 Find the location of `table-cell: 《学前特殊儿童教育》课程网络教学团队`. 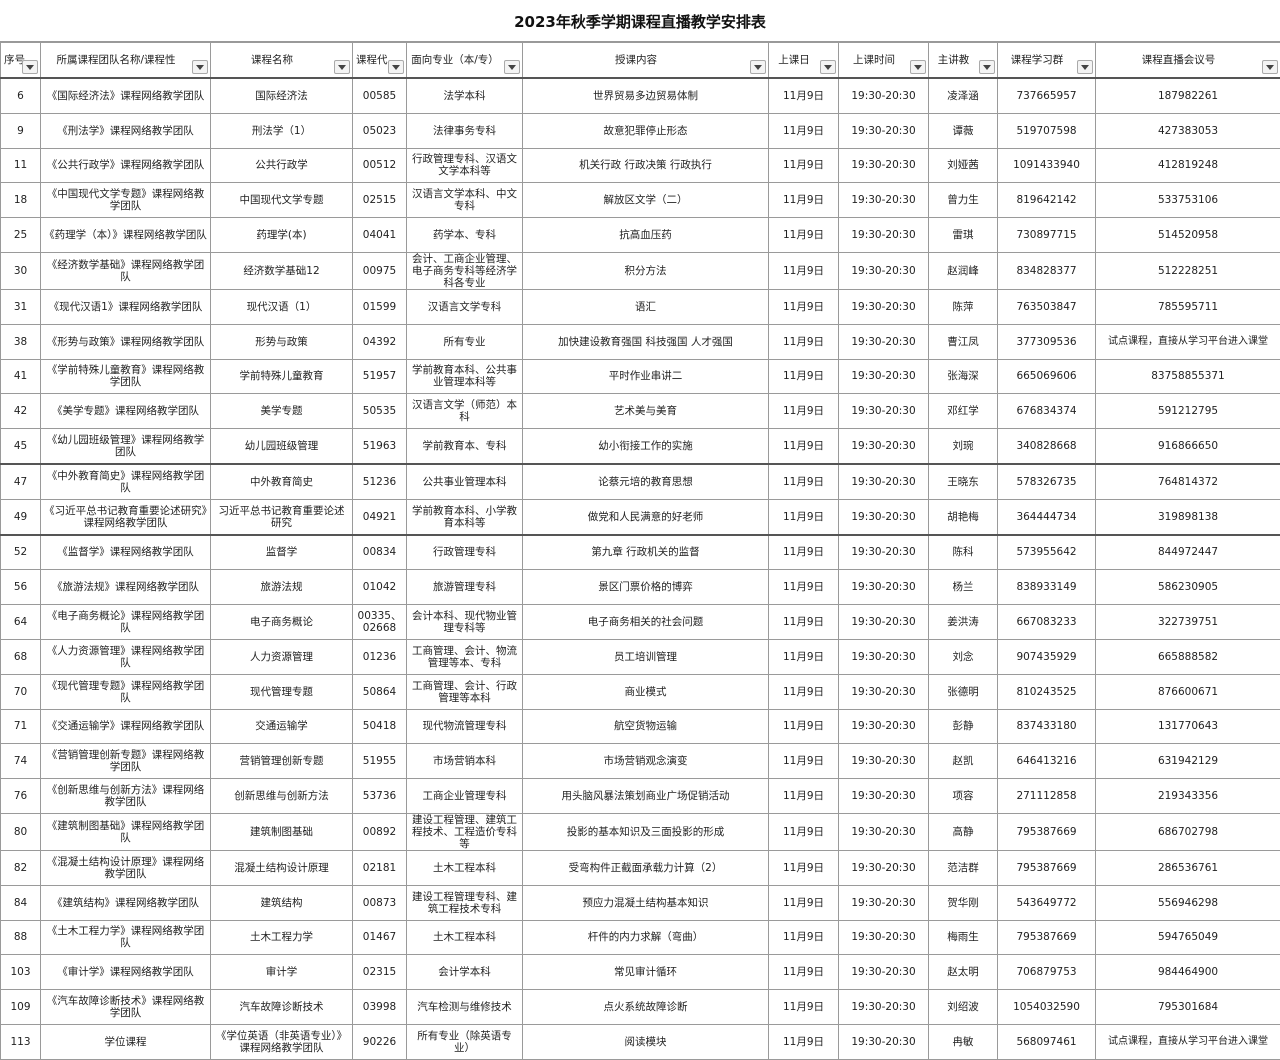

table-cell: 《学前特殊儿童教育》课程网络教学团队 is located at coordinates (126, 376).